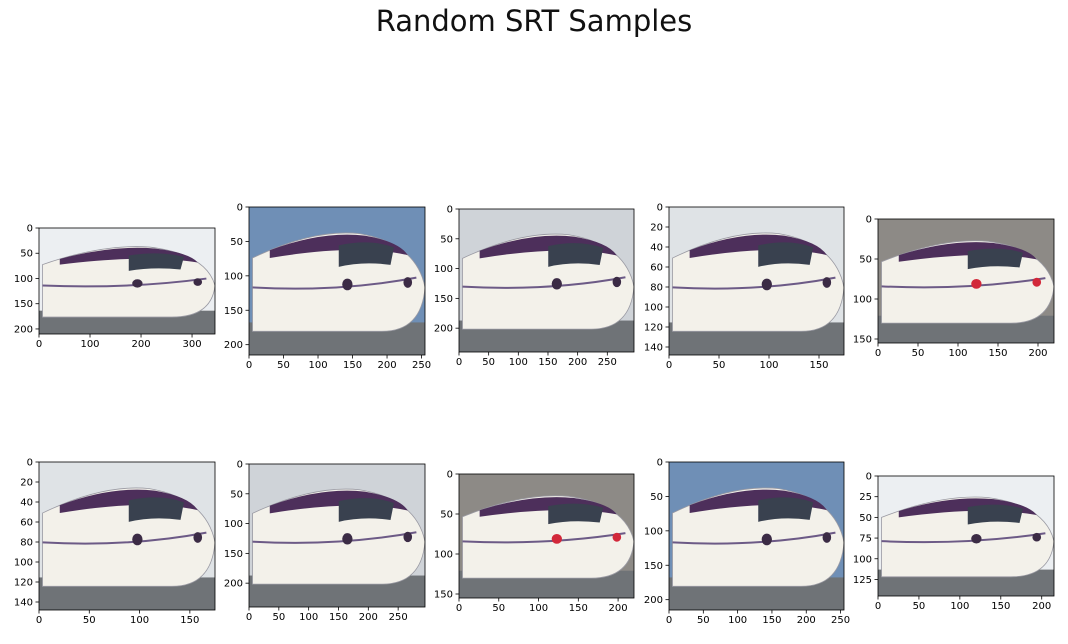 The height and width of the screenshot is (644, 1068). Describe the element at coordinates (26, 483) in the screenshot. I see `y-tick-label: 20` at that location.